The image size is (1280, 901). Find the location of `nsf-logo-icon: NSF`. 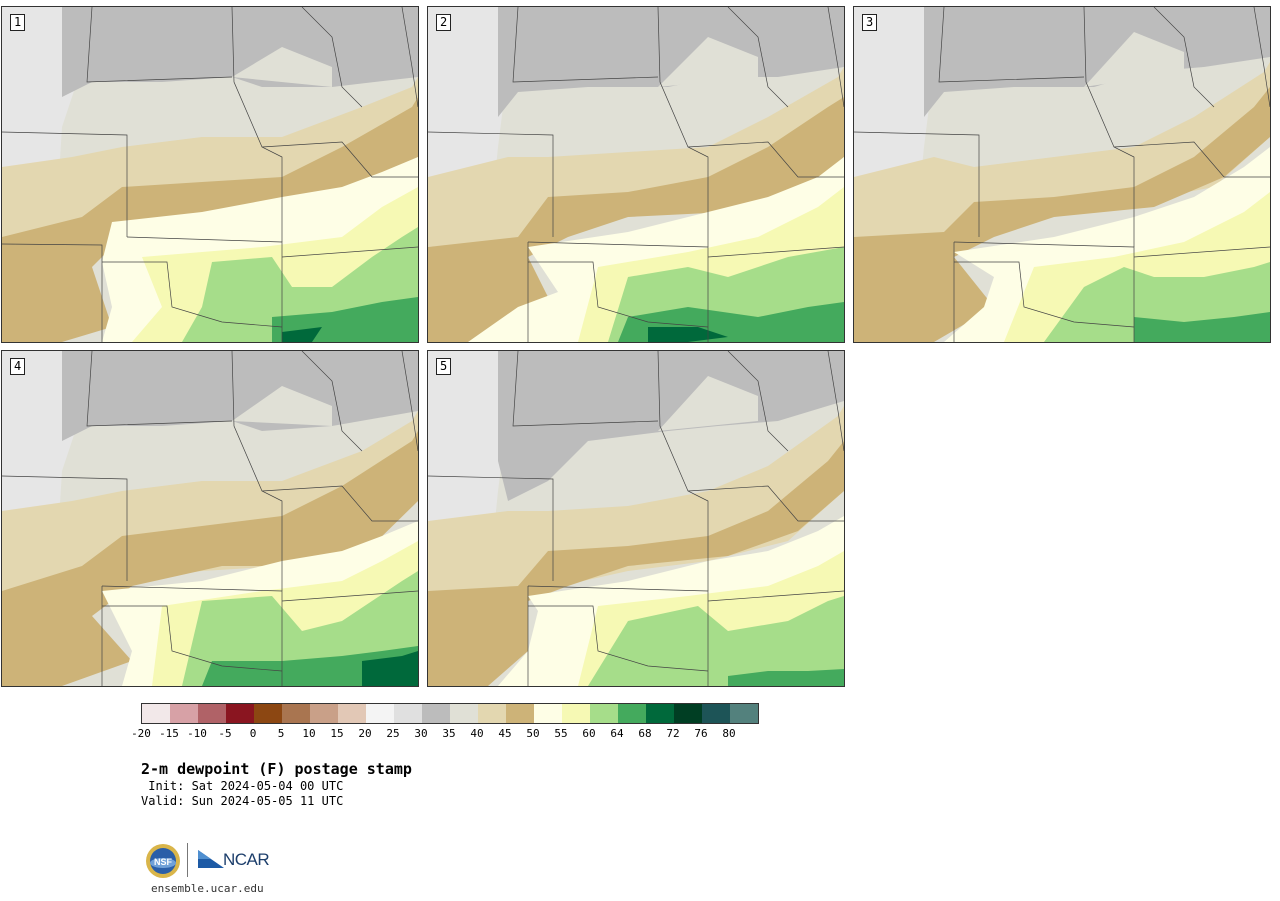

nsf-logo-icon: NSF is located at coordinates (163, 861).